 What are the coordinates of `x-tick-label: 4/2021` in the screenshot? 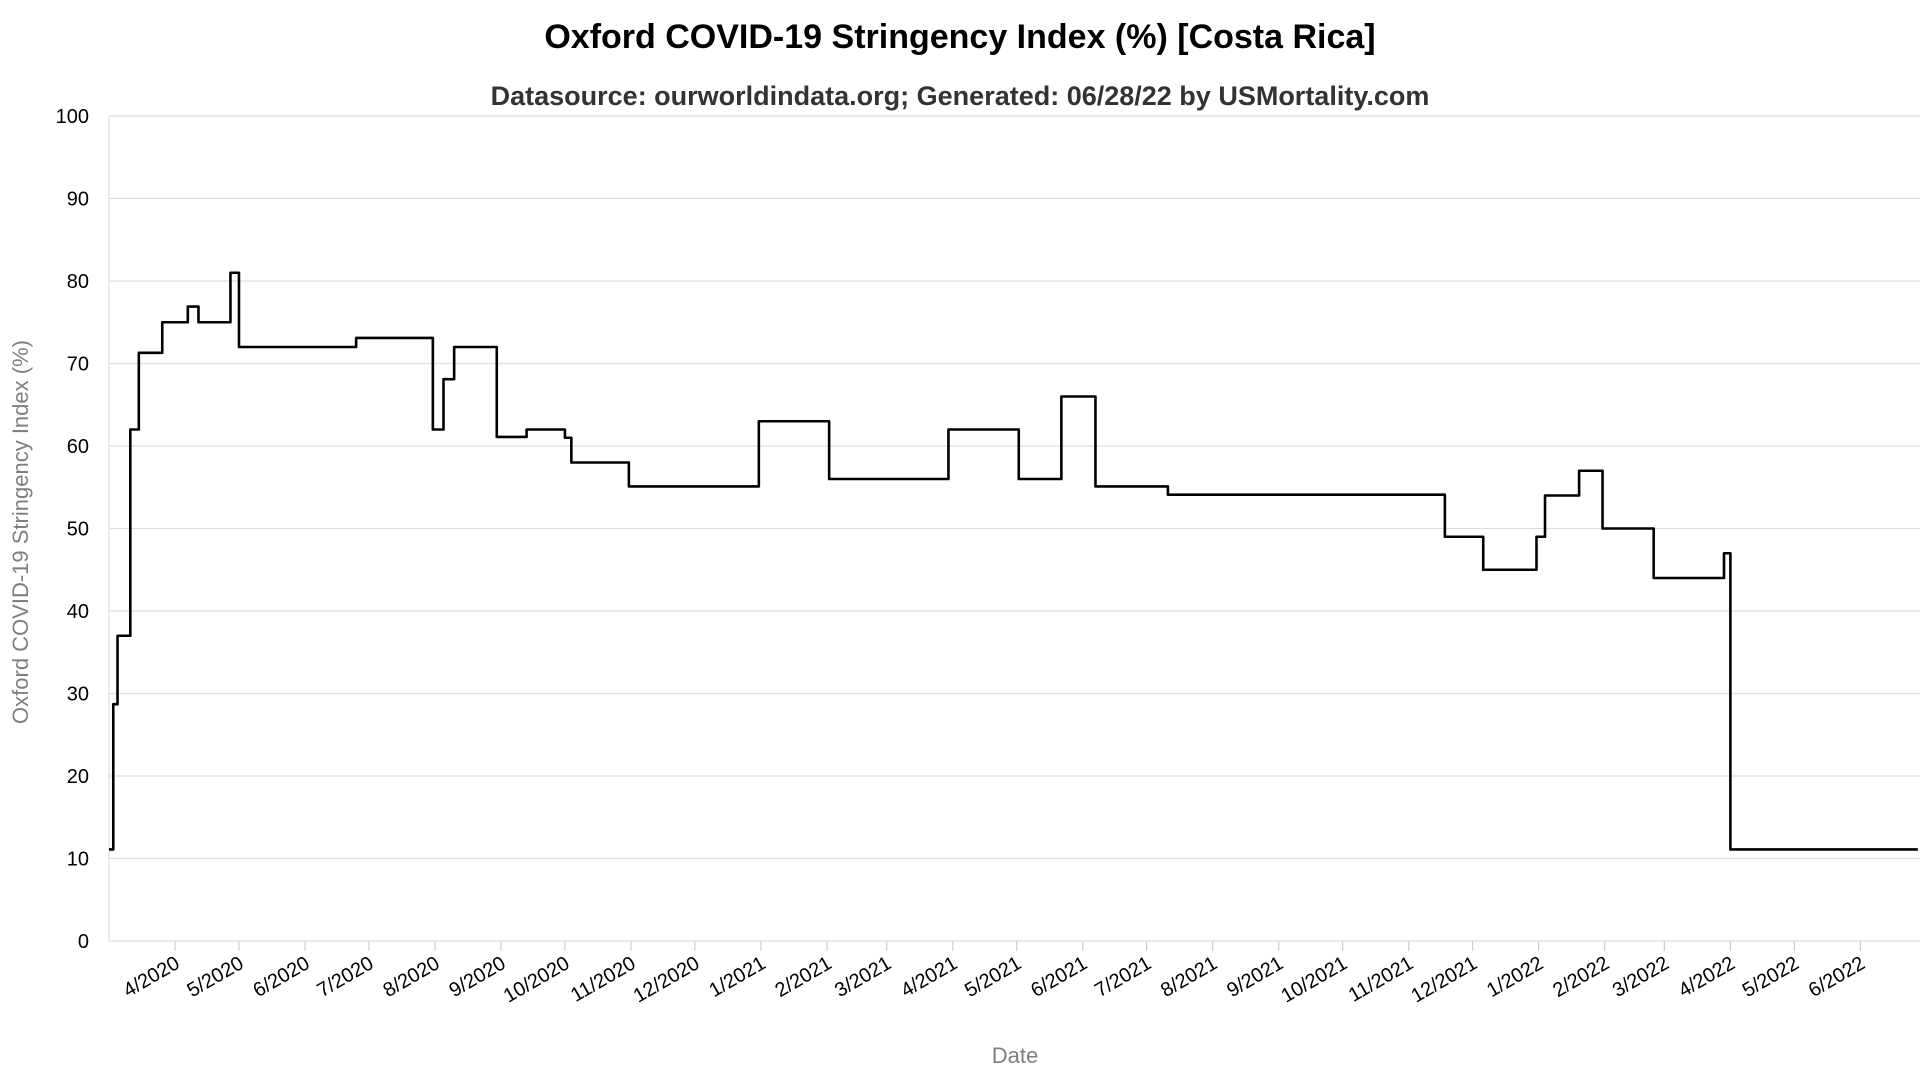 It's located at (929, 977).